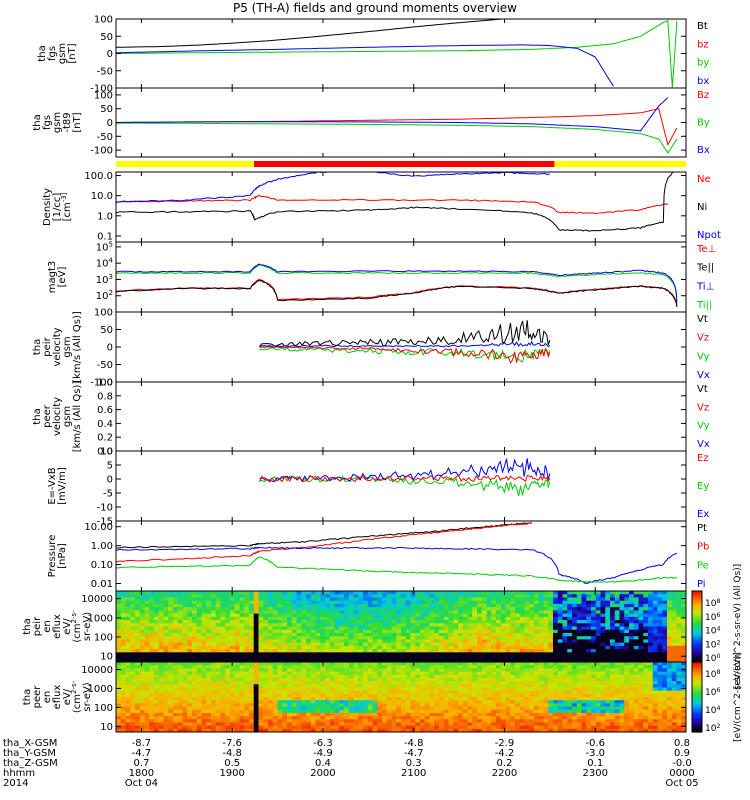  Describe the element at coordinates (67, 346) in the screenshot. I see `y-axis-label-line: gsm` at that location.